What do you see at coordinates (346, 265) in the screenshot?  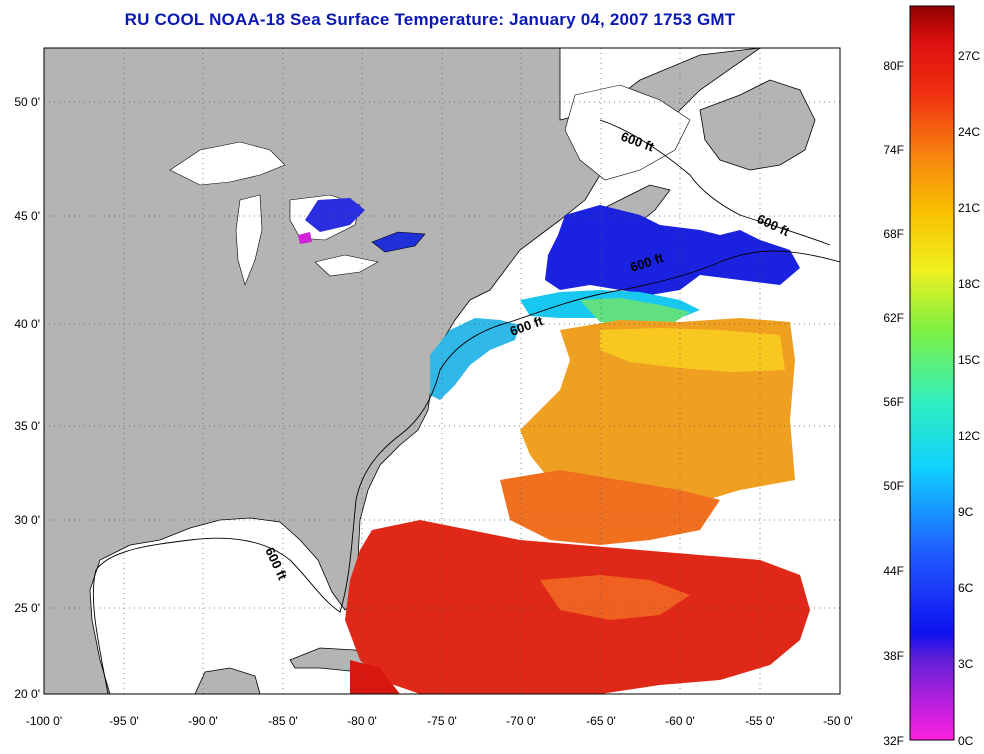 I see `great-lake-erie` at bounding box center [346, 265].